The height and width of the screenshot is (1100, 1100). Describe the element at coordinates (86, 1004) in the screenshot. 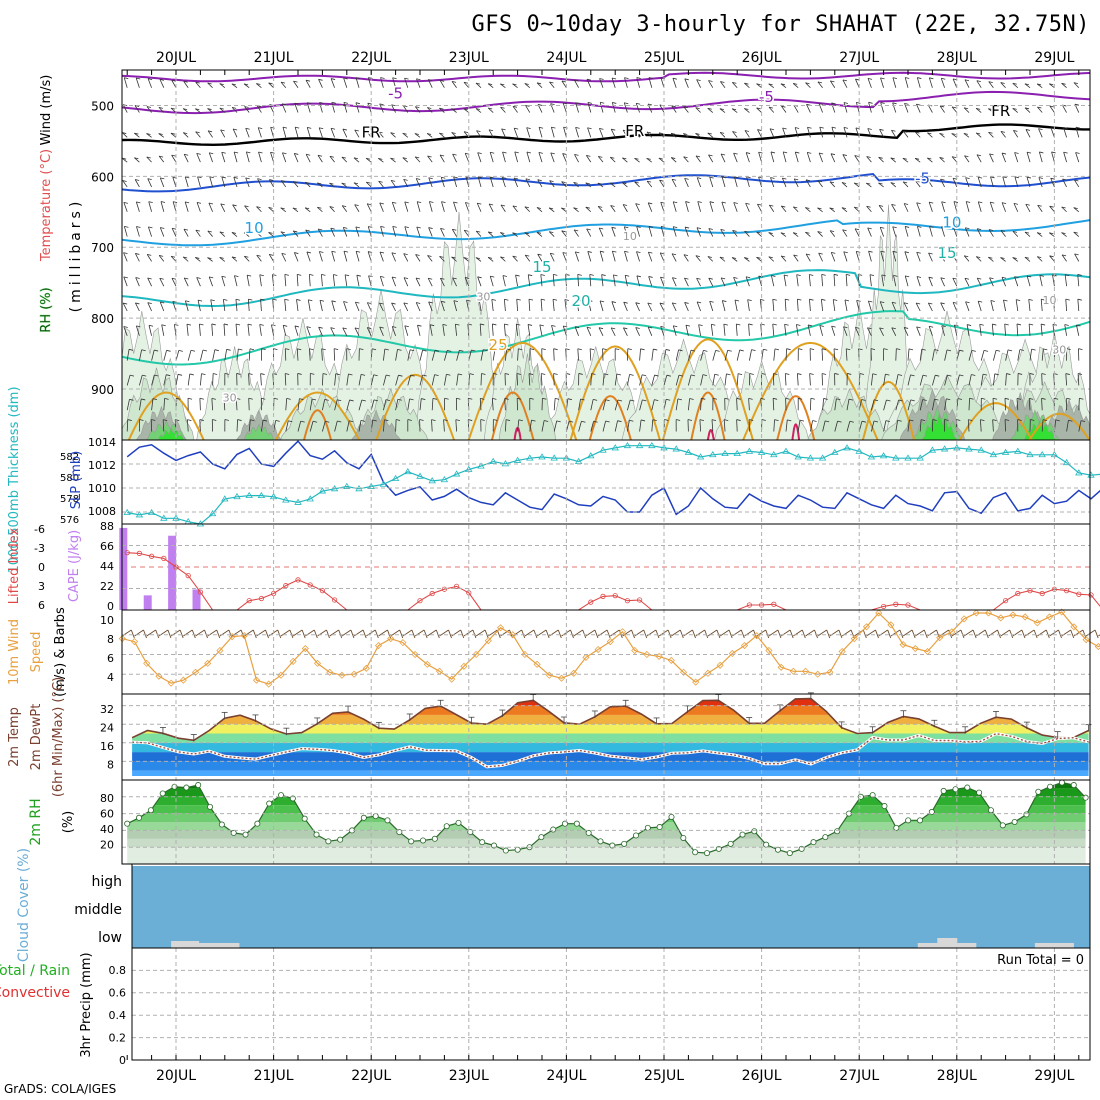

I see `ylabel-precip: 3hr Precip (mm)` at that location.